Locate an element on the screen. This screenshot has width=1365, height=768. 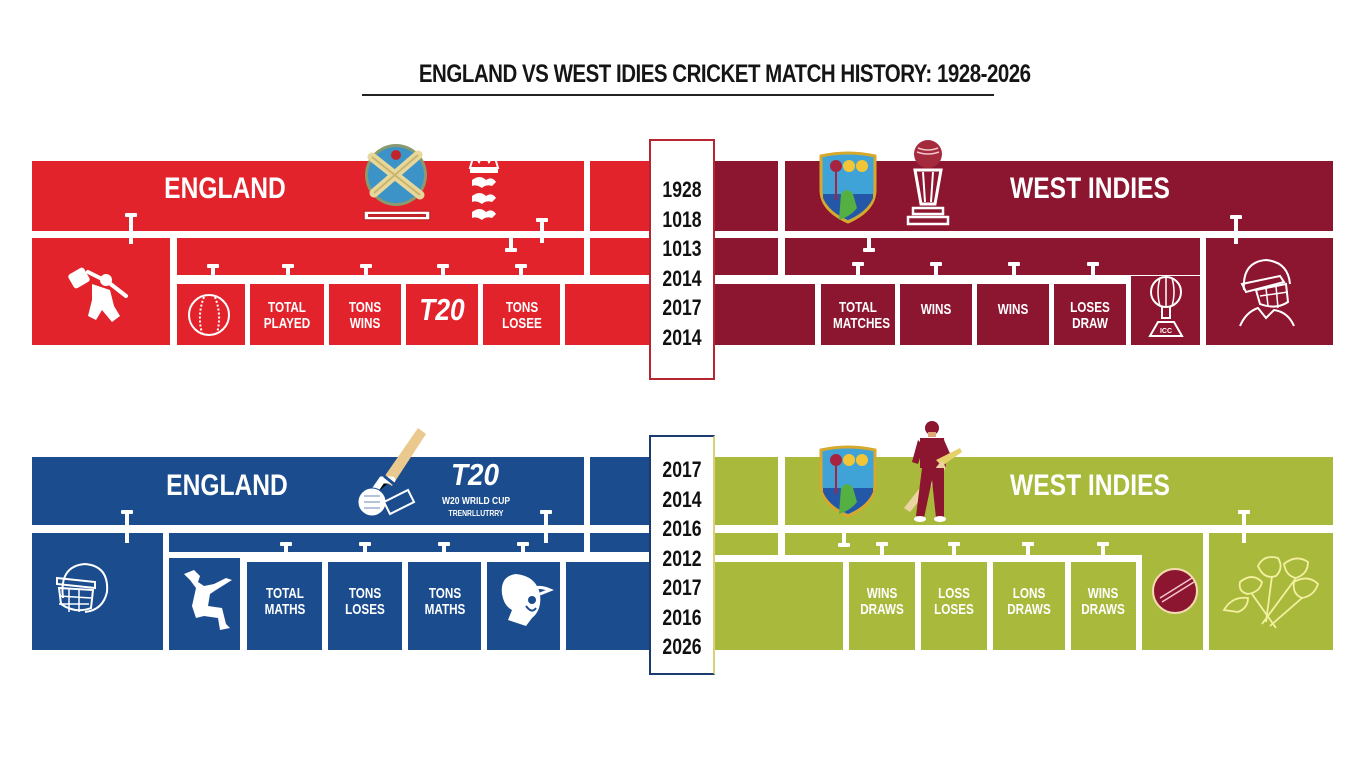
total-played-label: TOTAL PLAYED is located at coordinates (287, 316).